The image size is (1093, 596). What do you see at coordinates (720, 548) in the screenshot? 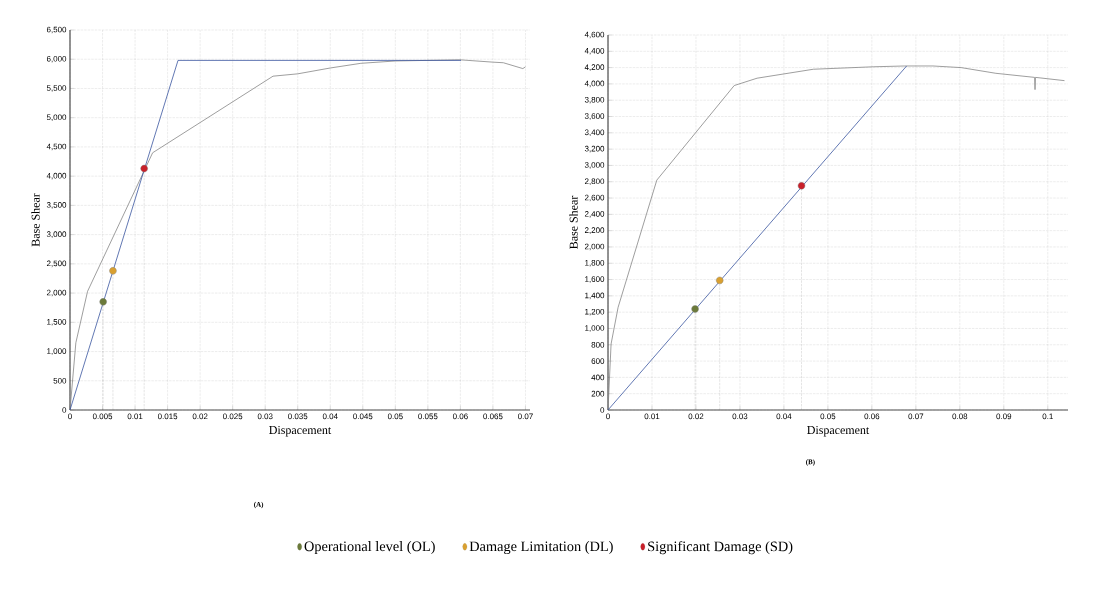
I see `legend-label: Significant Damage (SD)` at bounding box center [720, 548].